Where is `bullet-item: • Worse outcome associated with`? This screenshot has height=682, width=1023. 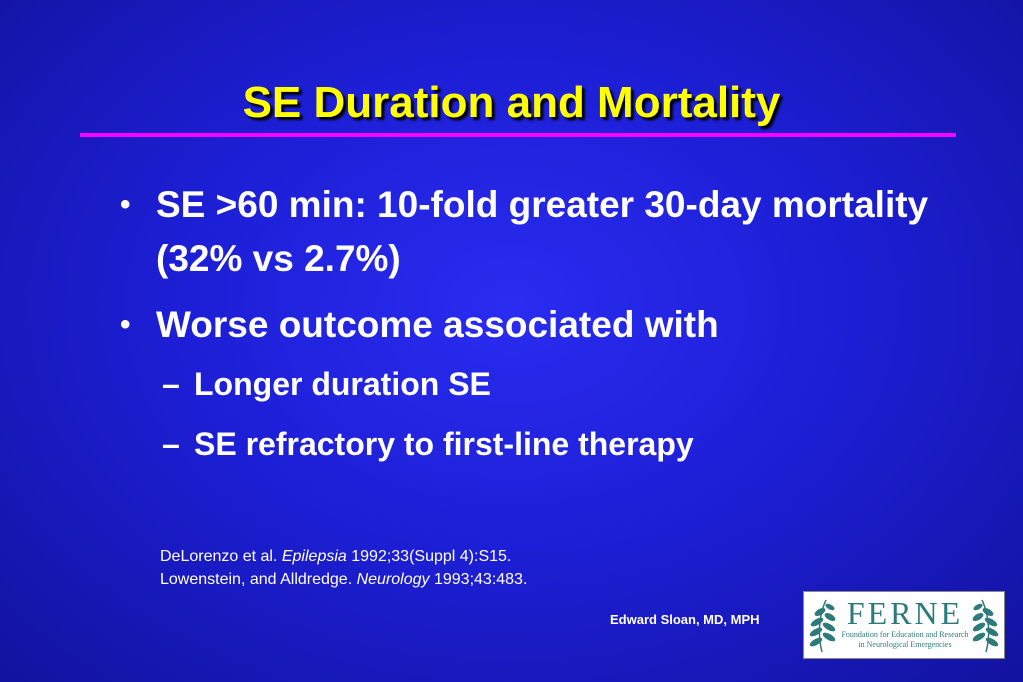
bullet-item: • Worse outcome associated with is located at coordinates (530, 325).